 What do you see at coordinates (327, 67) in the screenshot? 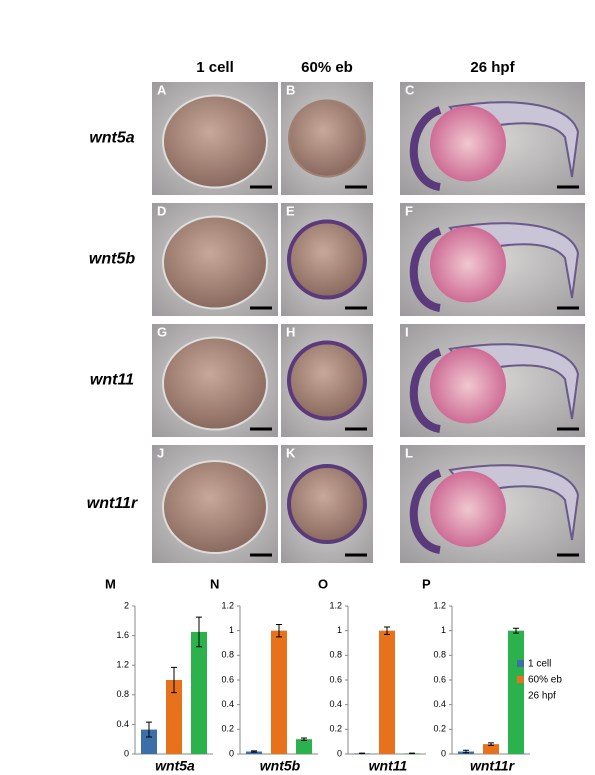
I see `column-header: 60% eb` at bounding box center [327, 67].